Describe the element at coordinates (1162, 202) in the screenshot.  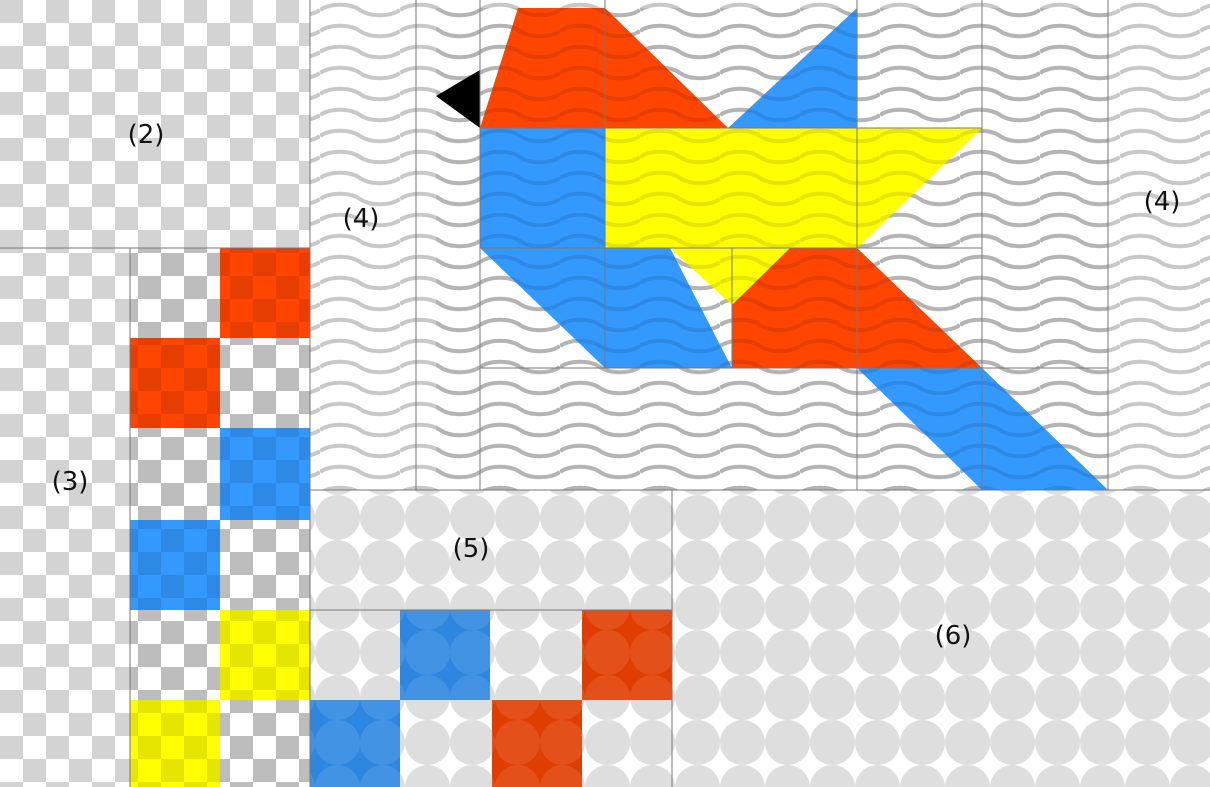
I see `region-4-right-label: (4)` at that location.